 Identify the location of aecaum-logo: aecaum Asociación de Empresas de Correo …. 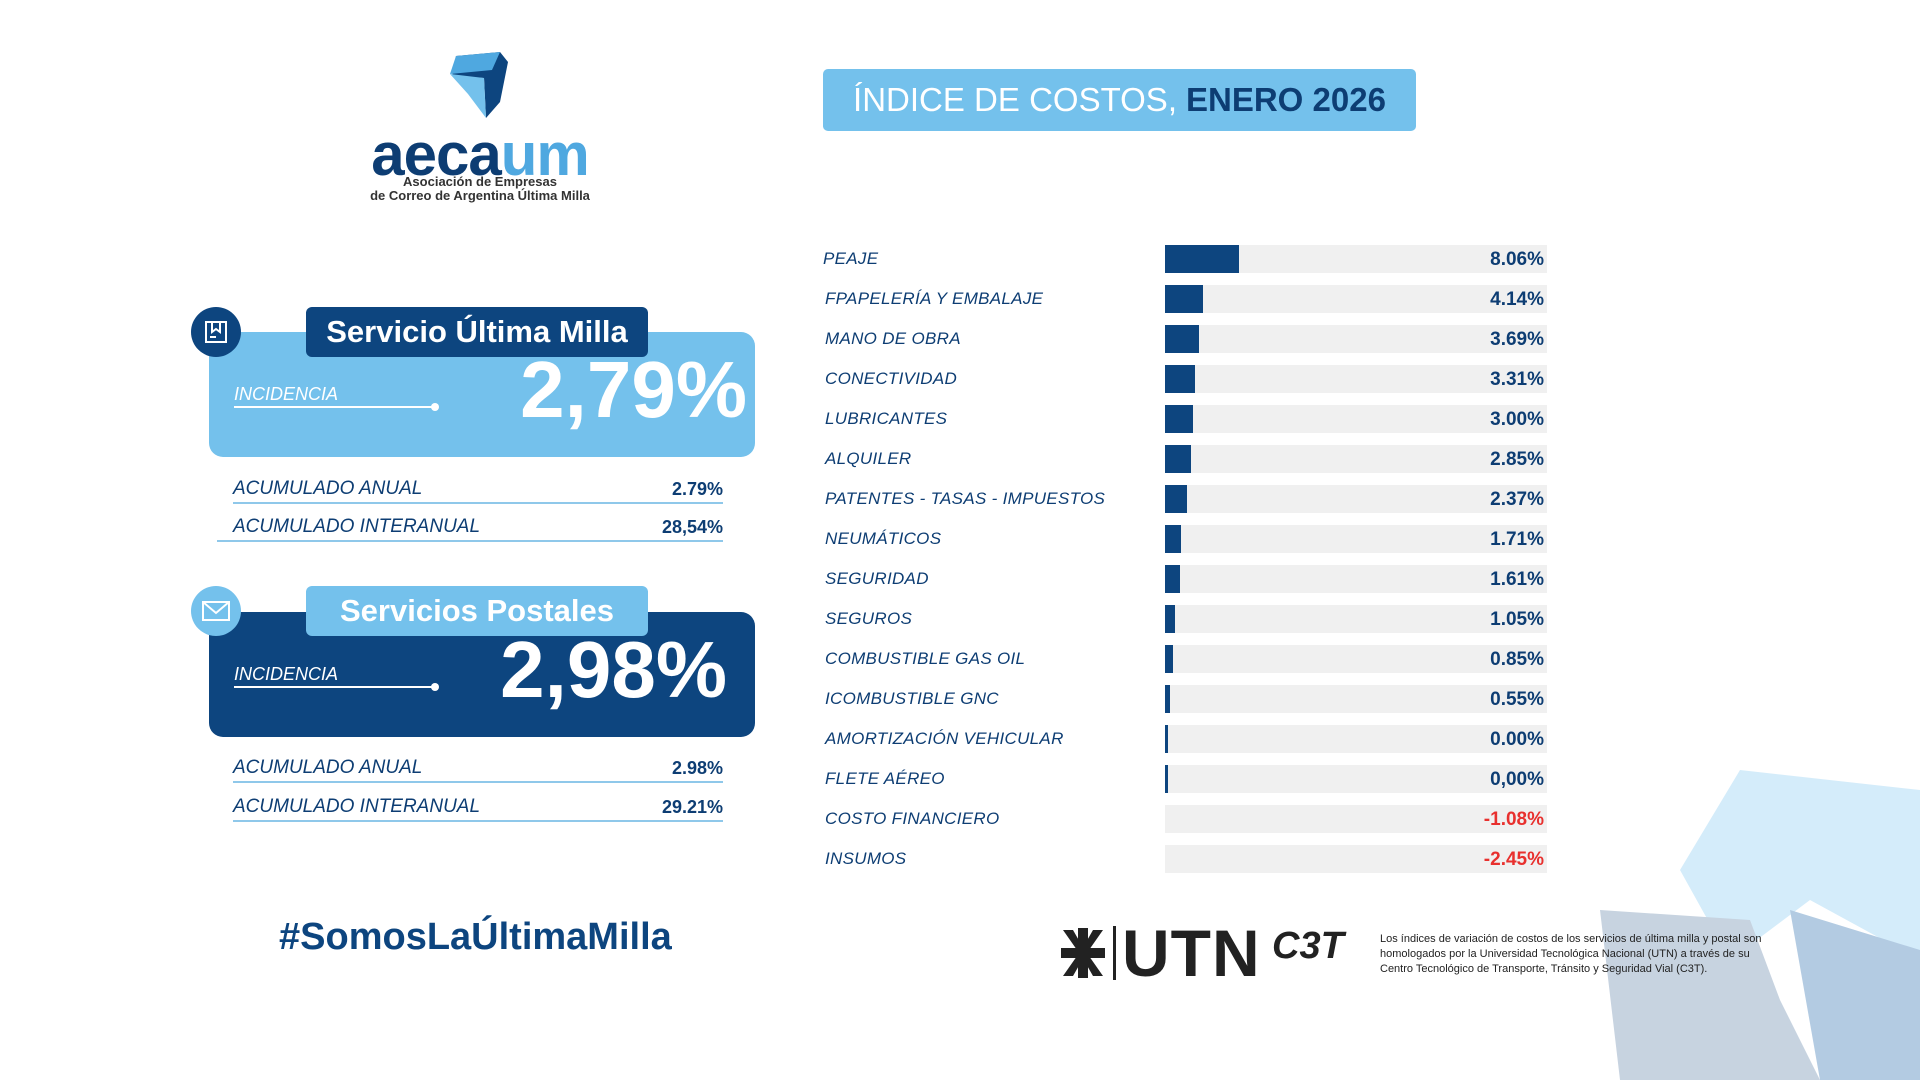
(480, 130).